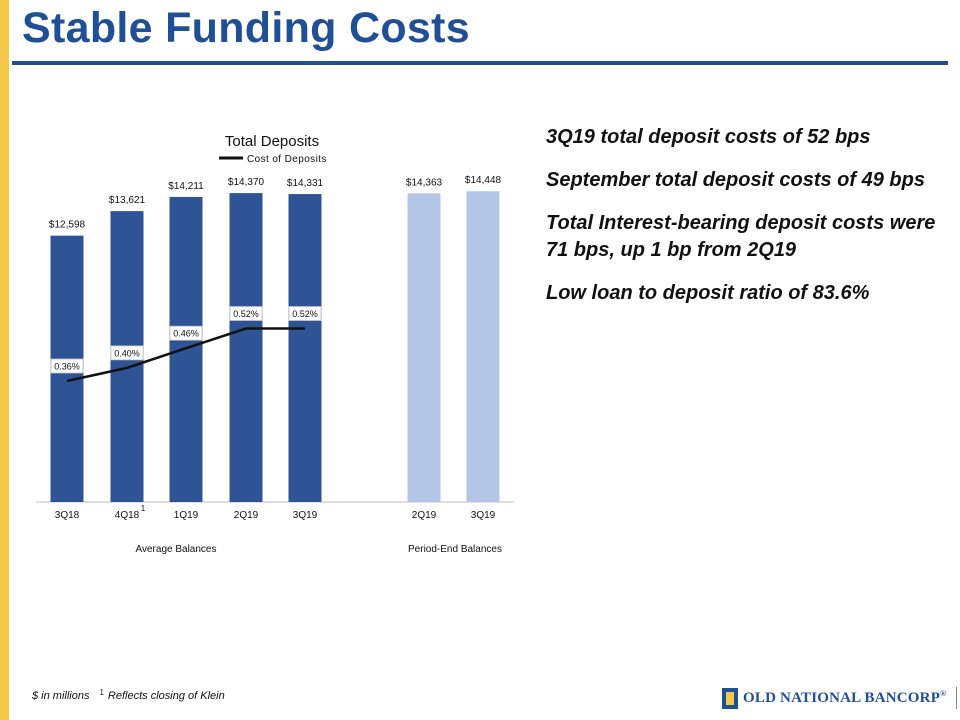 This screenshot has width=960, height=720. Describe the element at coordinates (246, 182) in the screenshot. I see `bar-value-label-avg-2q19: $14,370` at that location.